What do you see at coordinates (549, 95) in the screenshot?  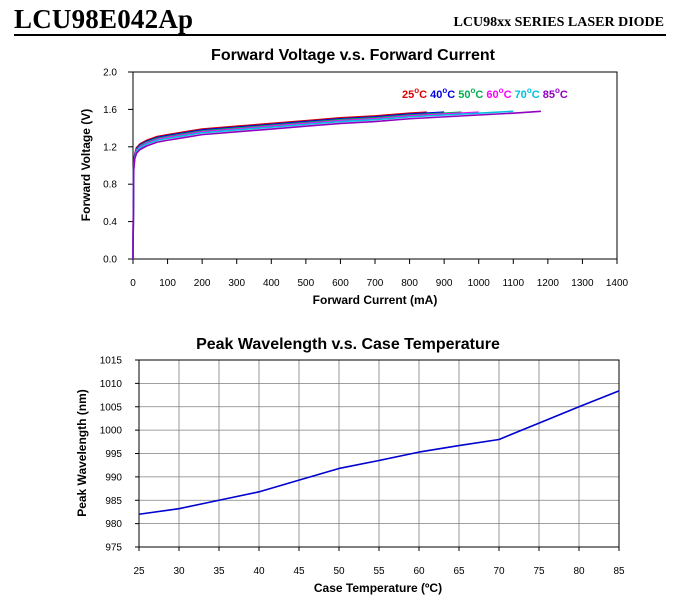 I see `legend-85: 85` at bounding box center [549, 95].